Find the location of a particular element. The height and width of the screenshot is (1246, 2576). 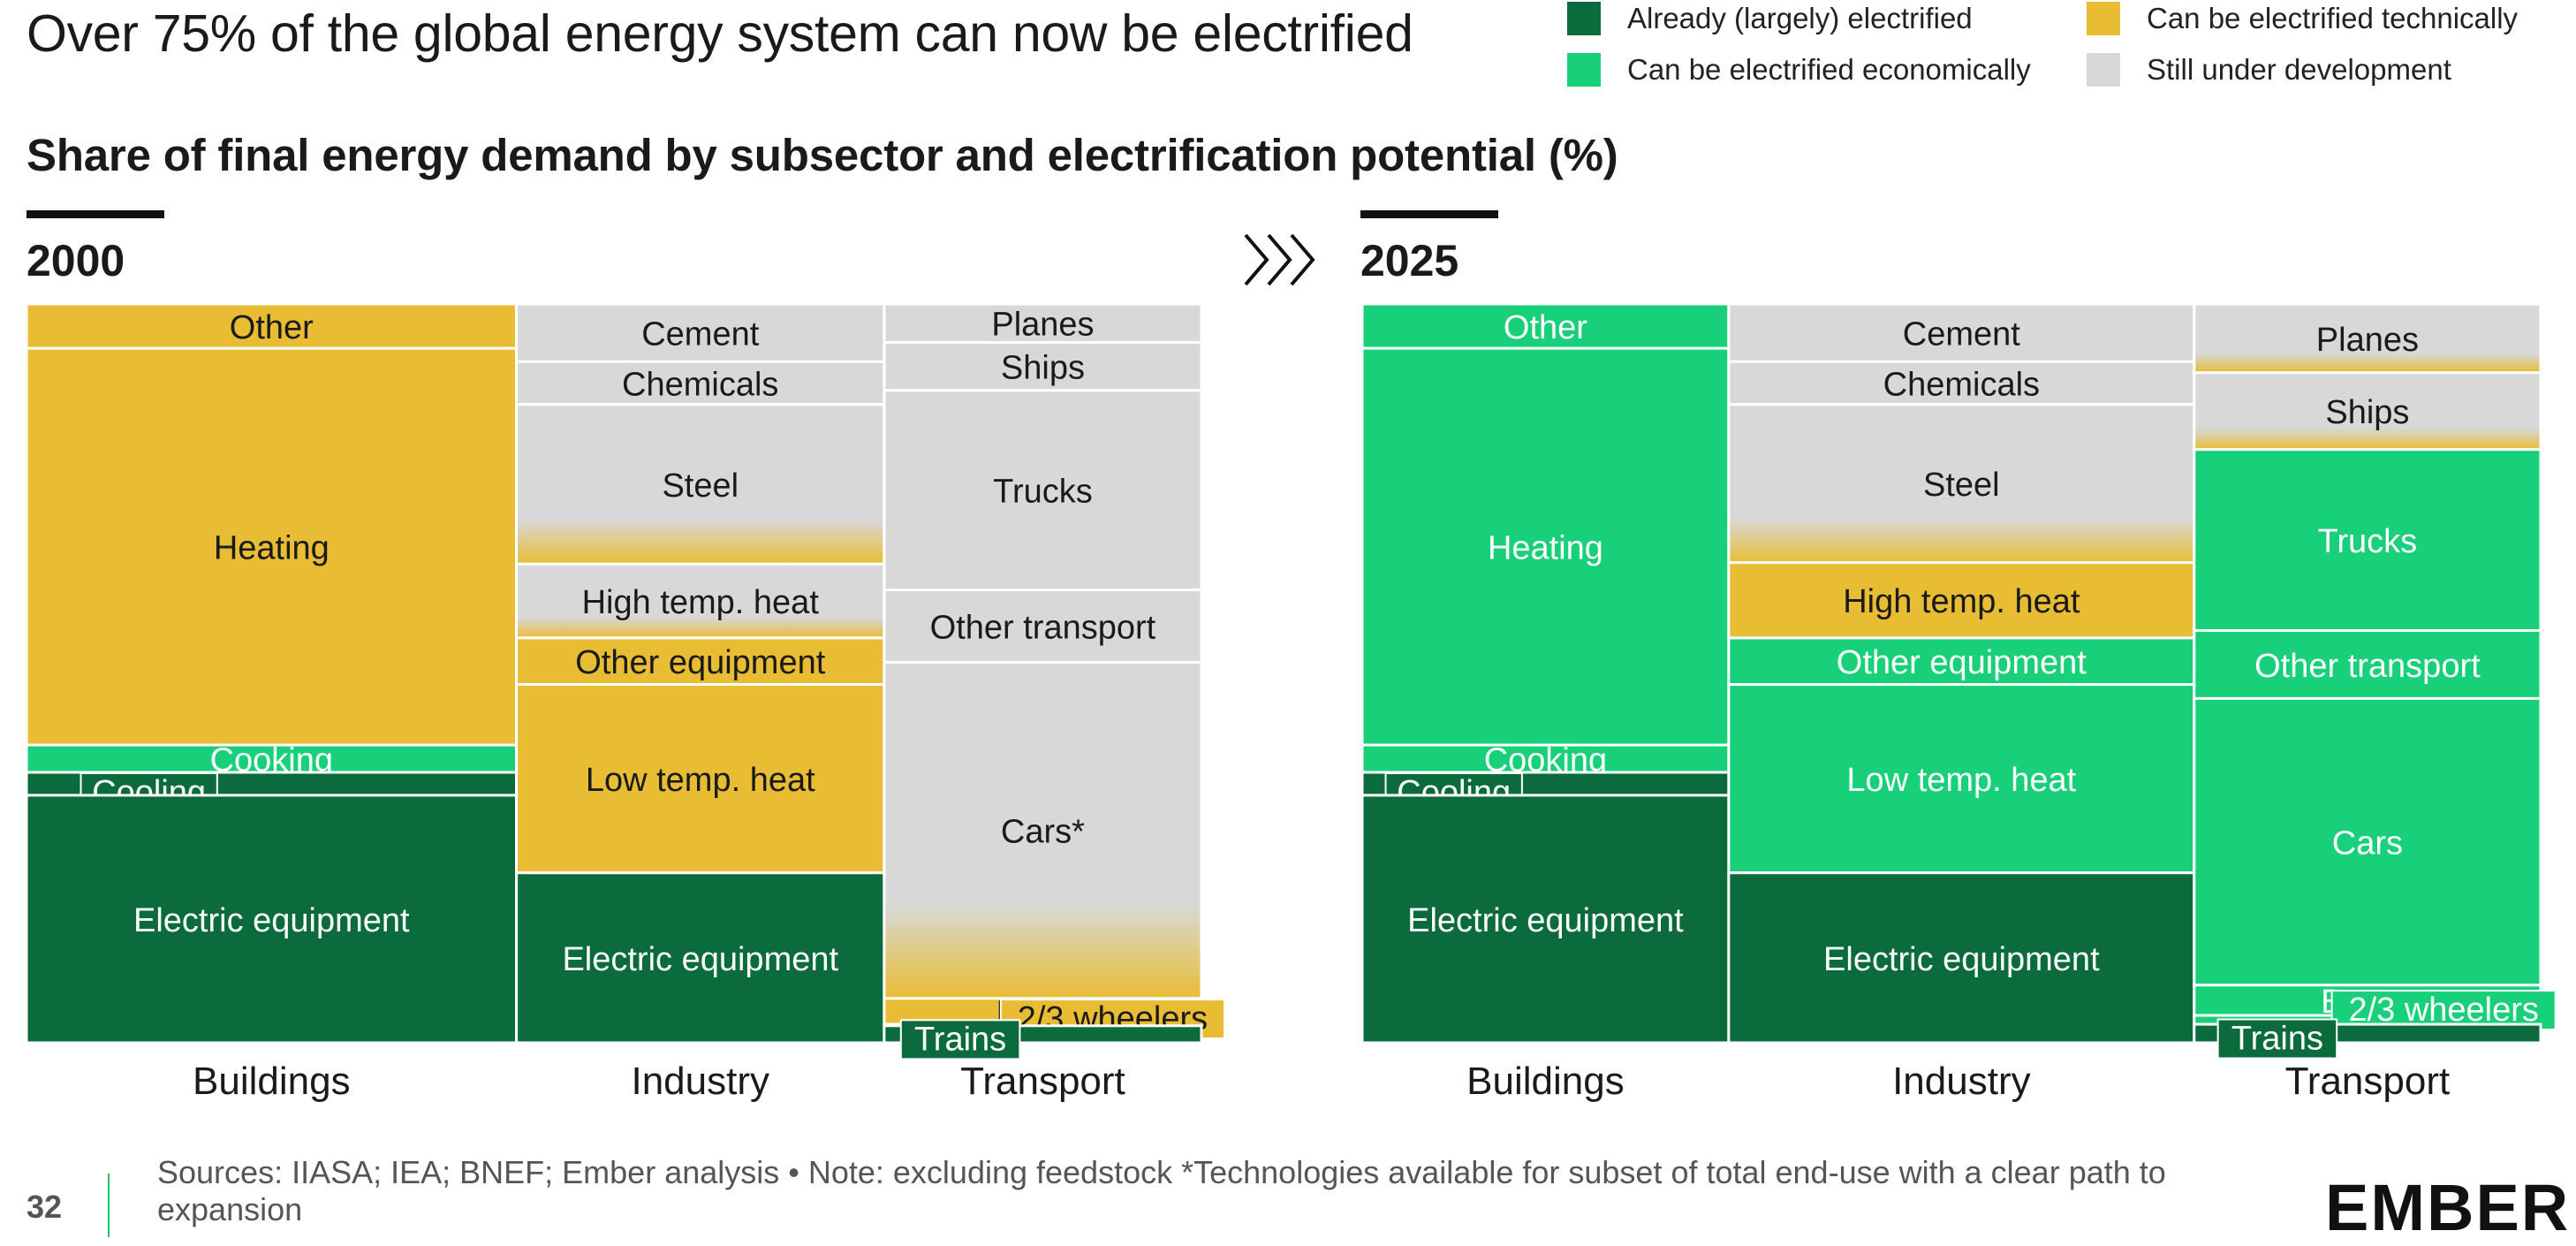

year-label-2025: 2025 is located at coordinates (1409, 260).